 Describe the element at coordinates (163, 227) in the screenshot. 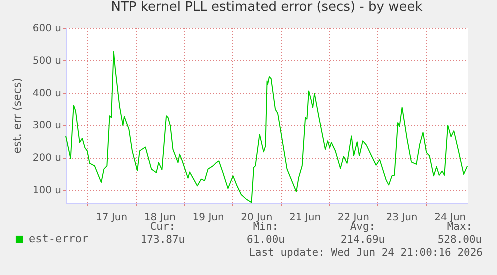

I see `text: Cur:` at that location.